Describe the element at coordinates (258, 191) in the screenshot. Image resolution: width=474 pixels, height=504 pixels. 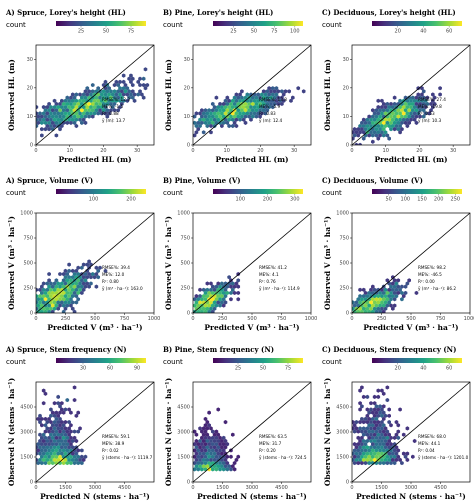
I see `colorbar` at that location.